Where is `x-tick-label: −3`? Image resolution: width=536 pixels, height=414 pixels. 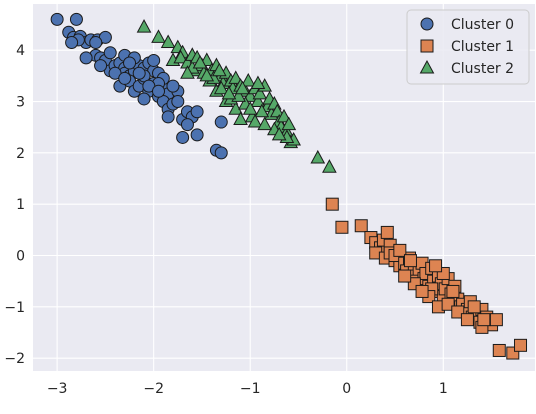
x-tick-label: −3 is located at coordinates (57, 389).